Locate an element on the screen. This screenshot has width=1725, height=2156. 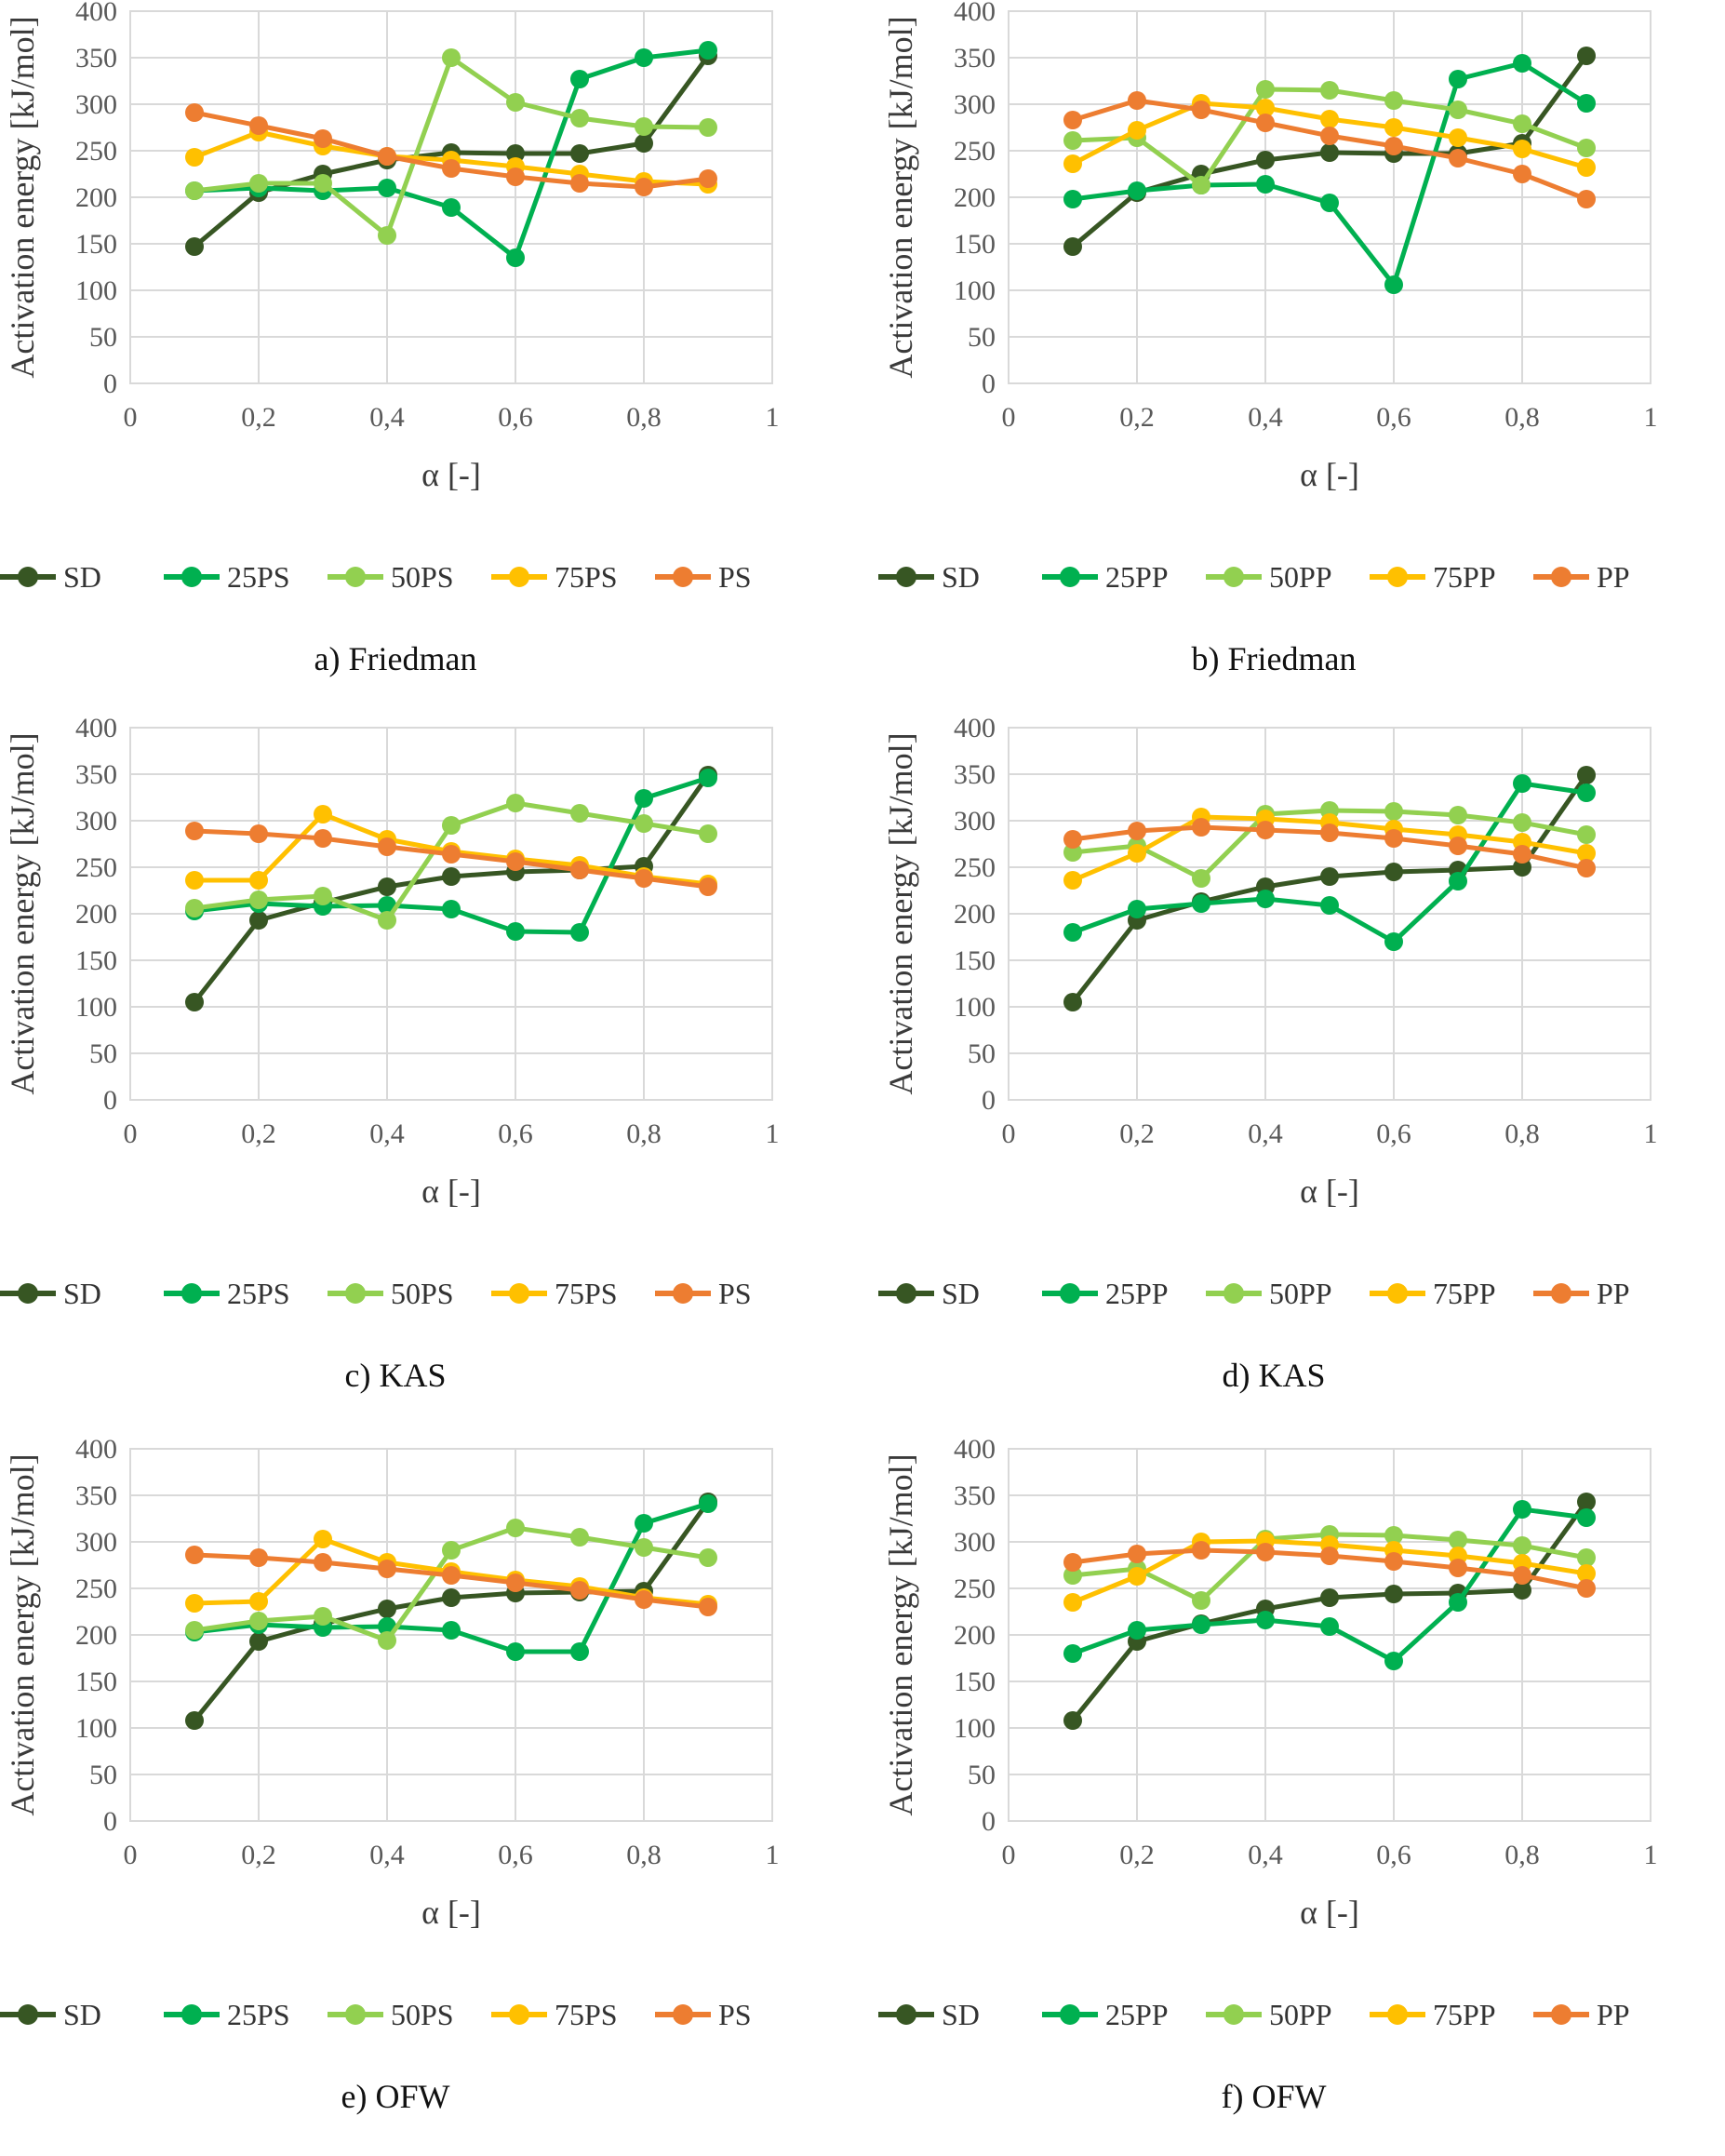
legend-marker-25PP is located at coordinates (1070, 2015).